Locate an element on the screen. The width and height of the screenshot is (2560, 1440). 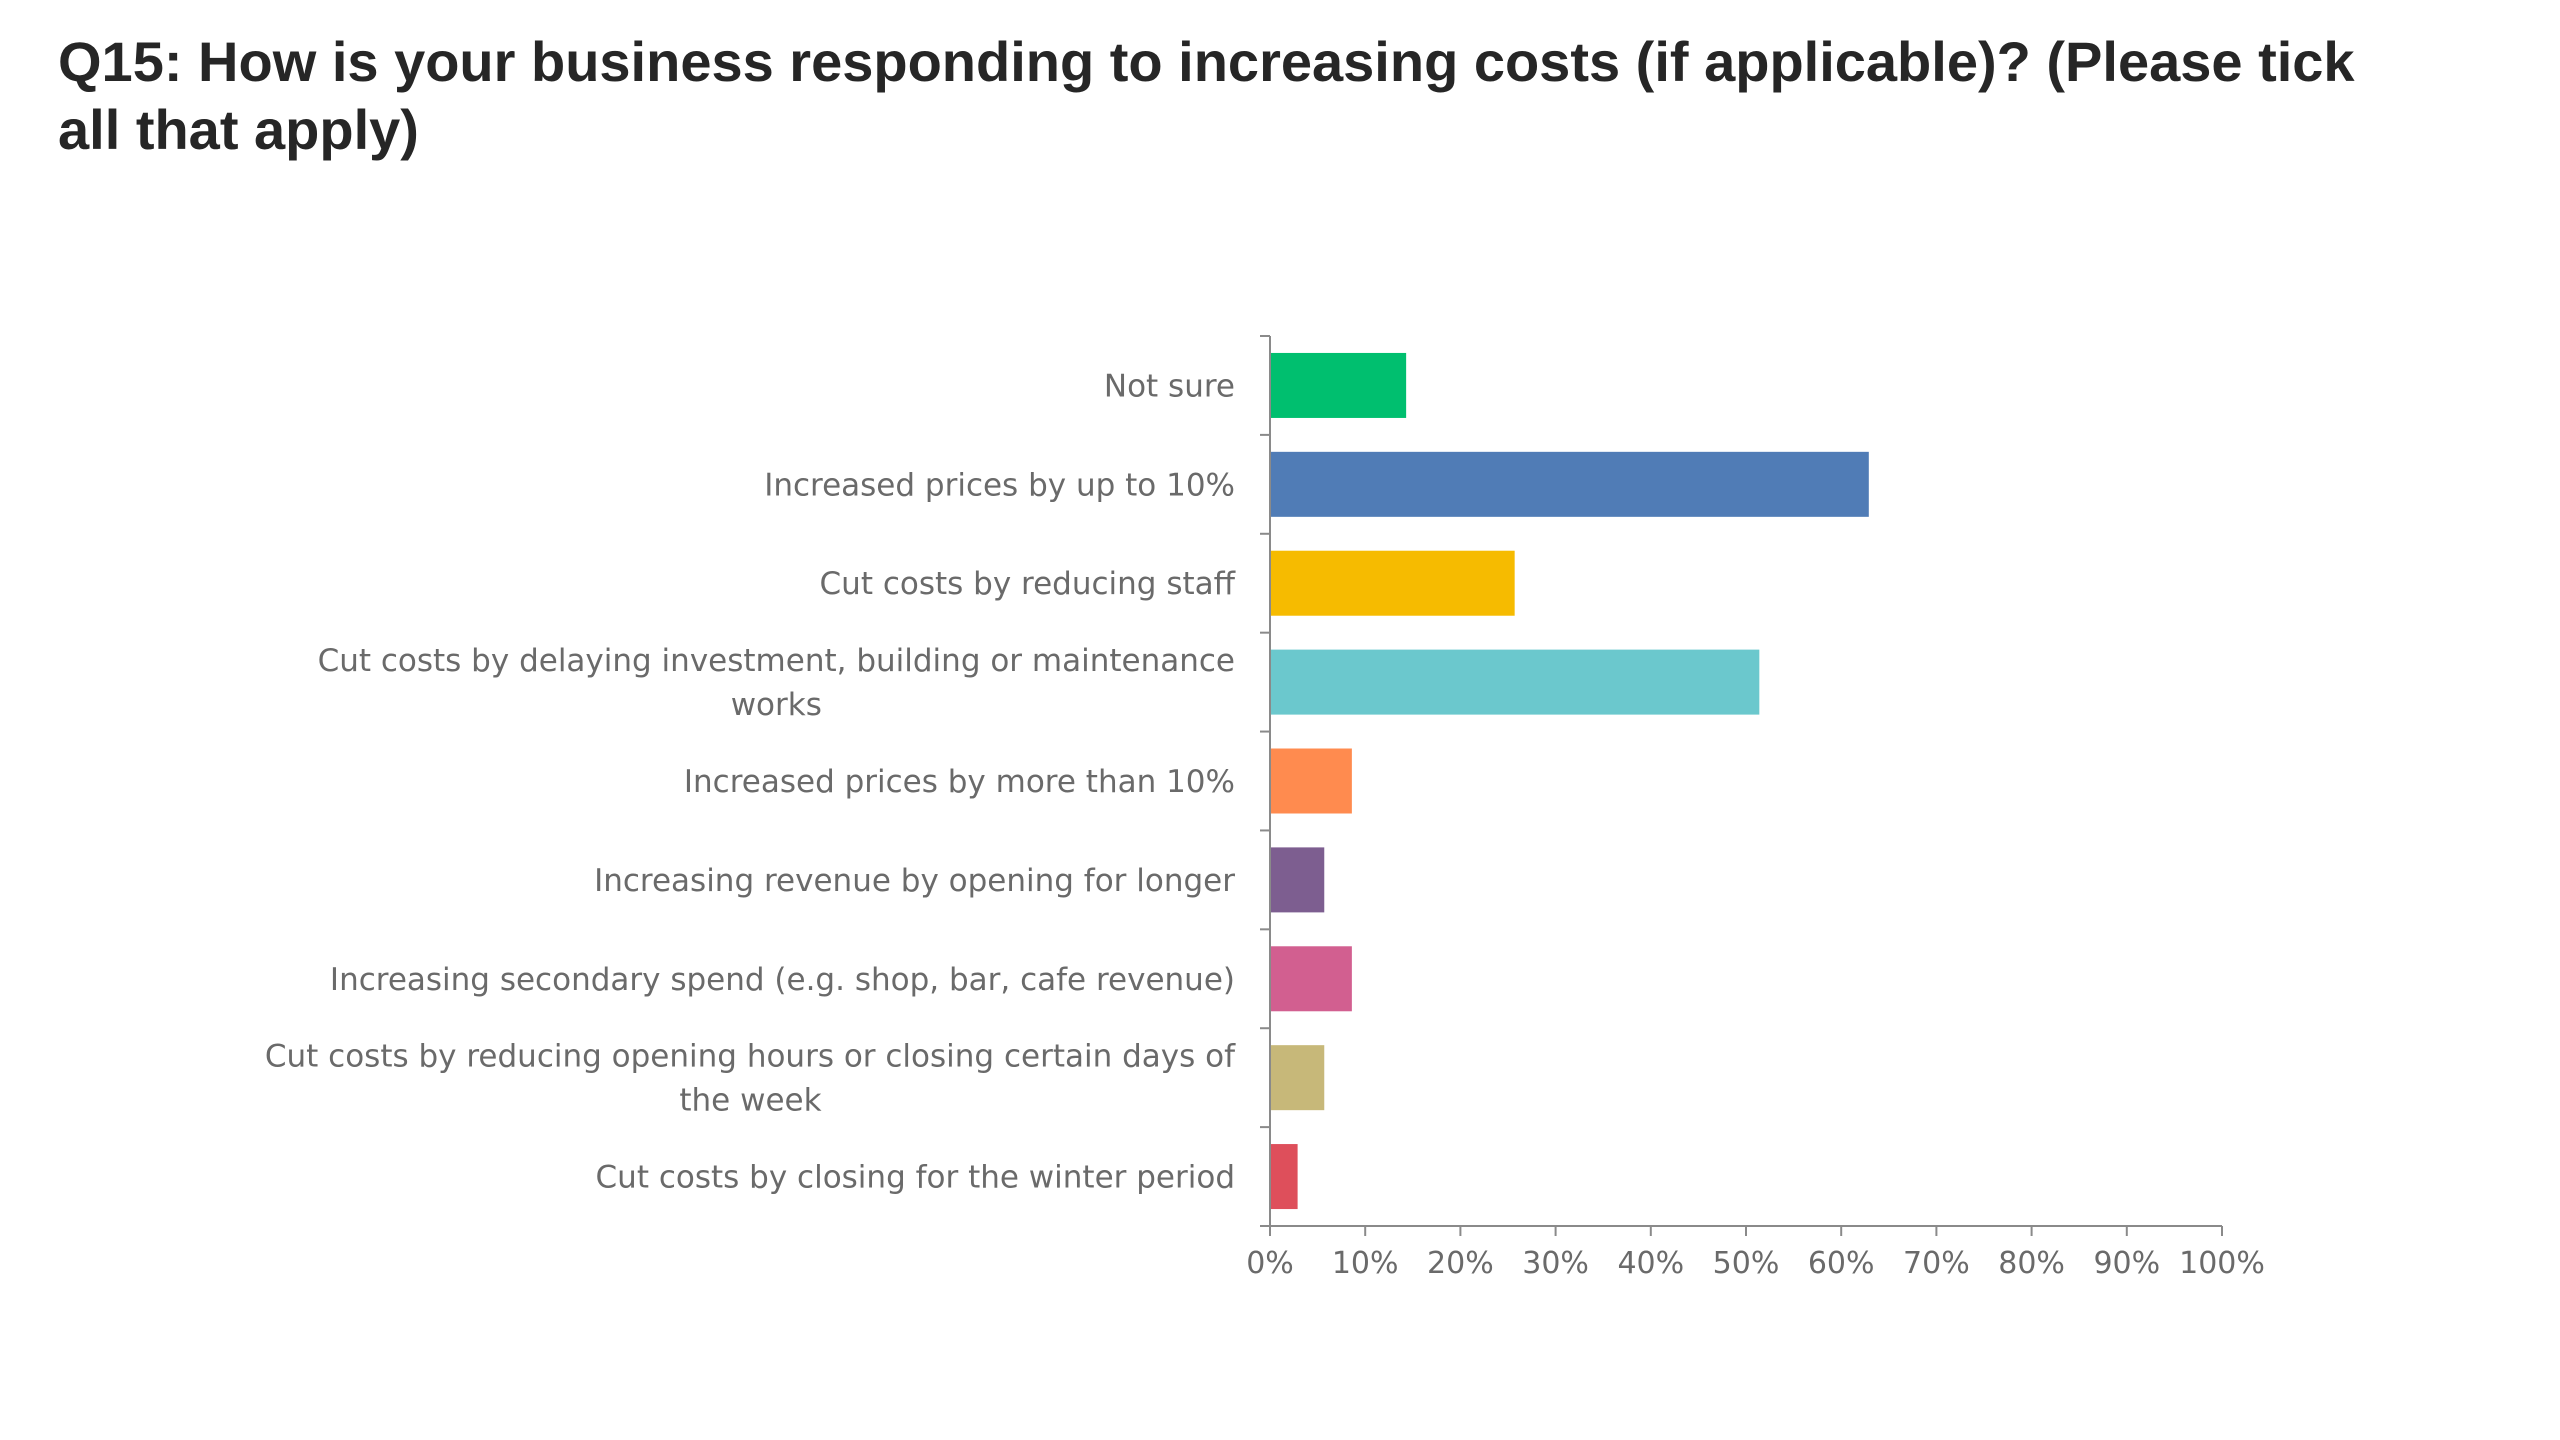
x-tick-label: 40% is located at coordinates (1650, 1263).